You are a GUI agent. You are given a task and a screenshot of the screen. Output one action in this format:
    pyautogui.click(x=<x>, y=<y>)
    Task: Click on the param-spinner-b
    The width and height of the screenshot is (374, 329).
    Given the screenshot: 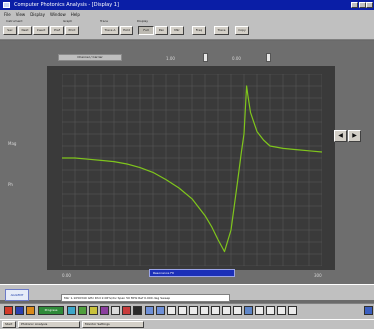 What is the action you would take?
    pyautogui.click(x=205, y=57)
    